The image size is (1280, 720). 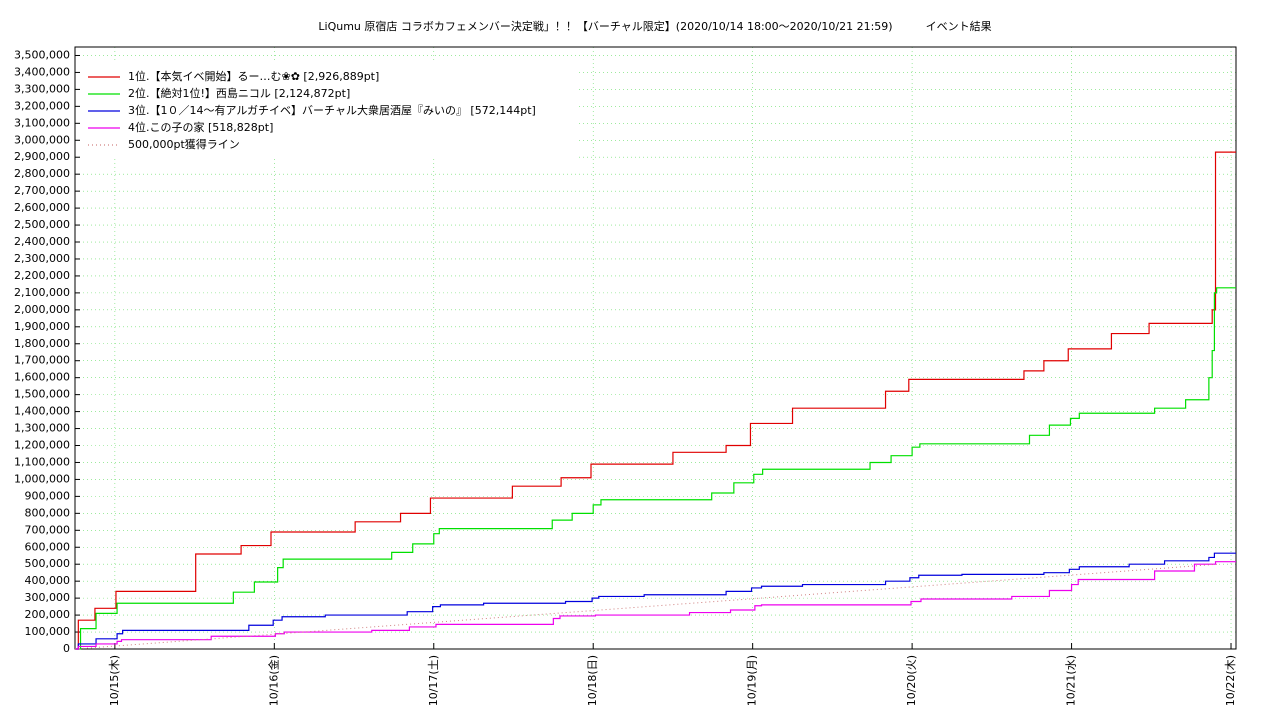 What do you see at coordinates (42, 122) in the screenshot?
I see `y-tick-label: 3,100,000` at bounding box center [42, 122].